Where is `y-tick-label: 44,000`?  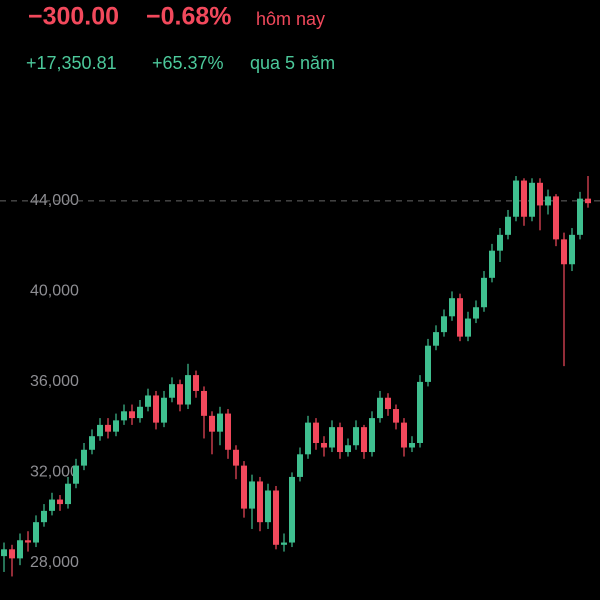
y-tick-label: 44,000 is located at coordinates (54, 200).